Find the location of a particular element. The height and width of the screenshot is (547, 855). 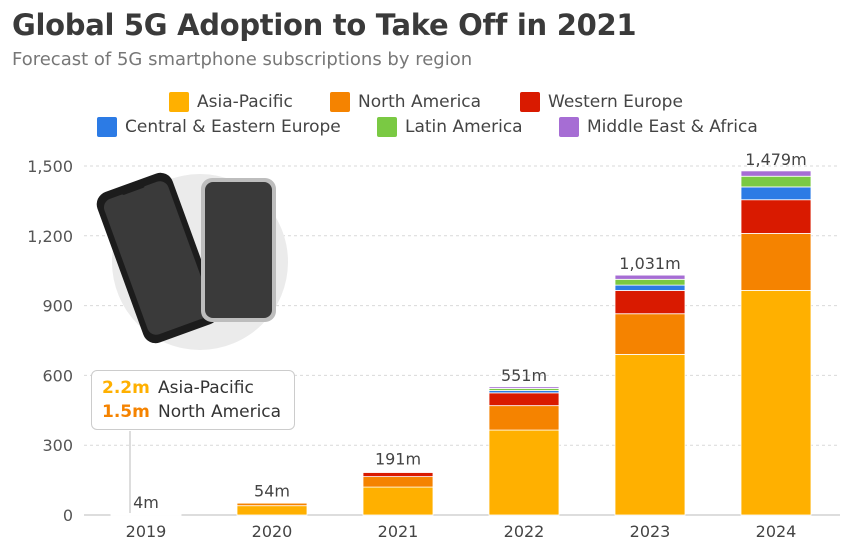

legend-item-latin-america: Latin America is located at coordinates (450, 127).